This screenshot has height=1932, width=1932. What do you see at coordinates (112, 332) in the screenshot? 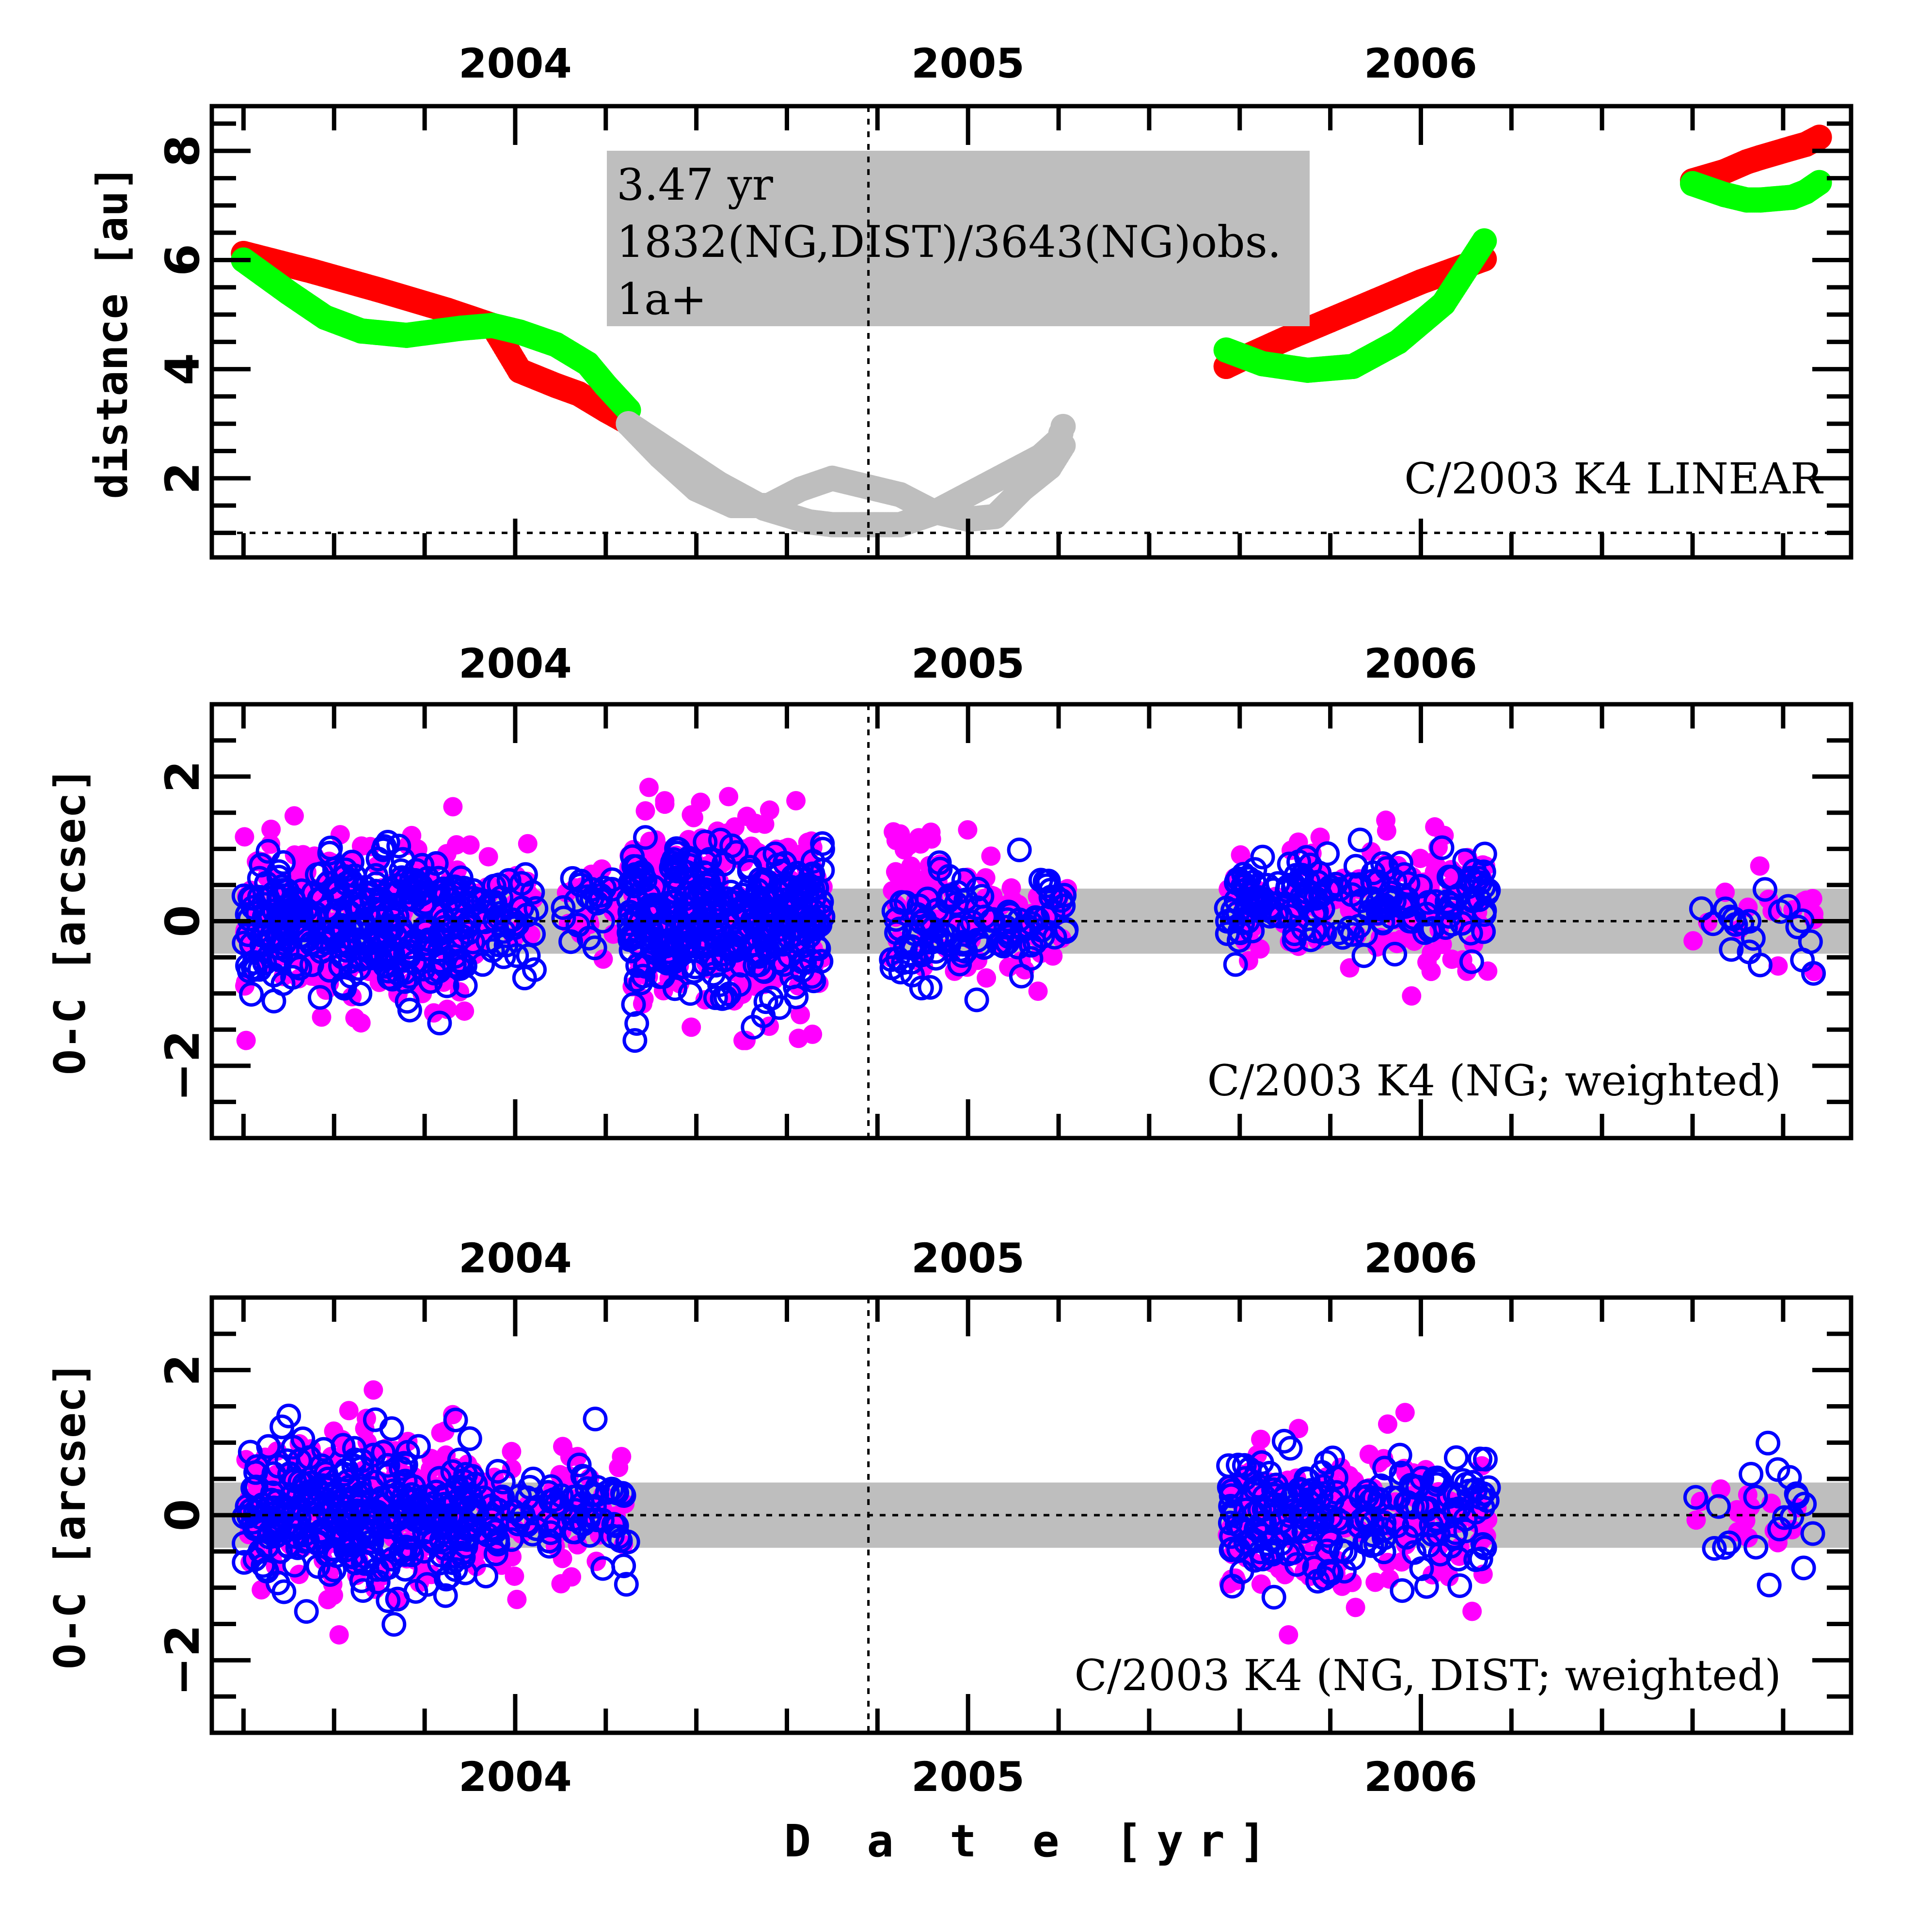
I see `y-axis-title-distance: distance [au]` at bounding box center [112, 332].